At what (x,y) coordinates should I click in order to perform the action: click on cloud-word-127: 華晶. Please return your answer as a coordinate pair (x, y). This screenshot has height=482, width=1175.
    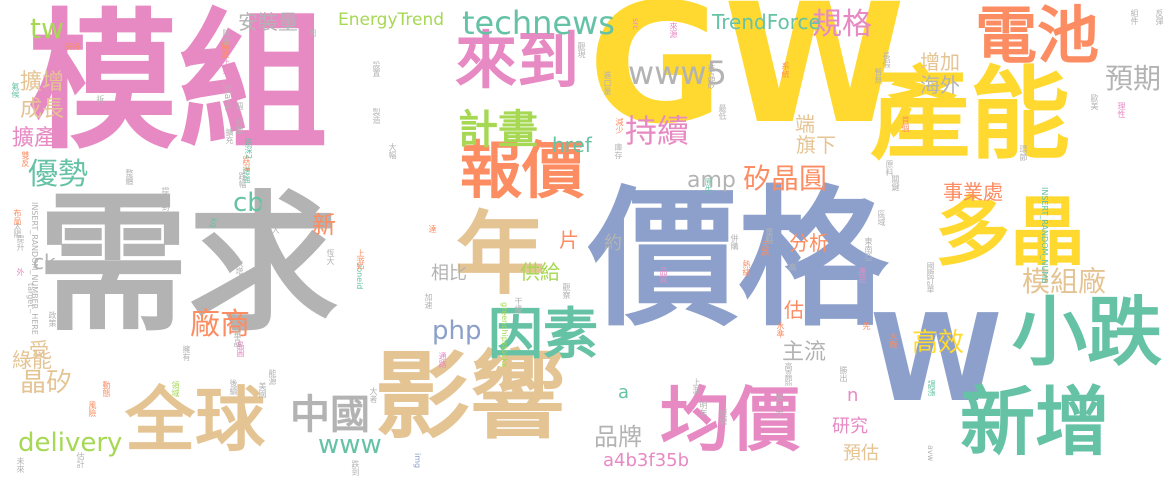
    Looking at the image, I should click on (237, 339).